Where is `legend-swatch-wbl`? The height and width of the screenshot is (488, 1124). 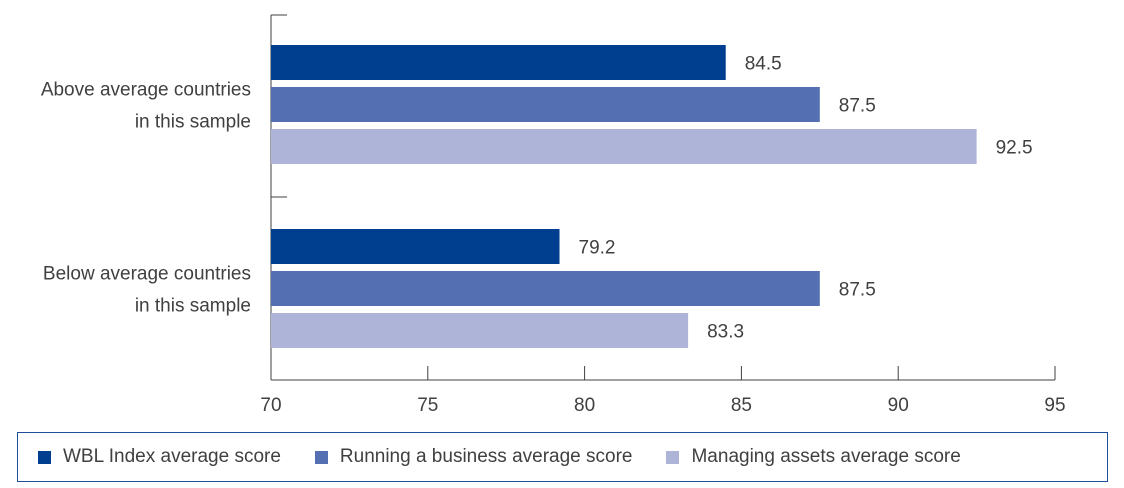 legend-swatch-wbl is located at coordinates (44, 457).